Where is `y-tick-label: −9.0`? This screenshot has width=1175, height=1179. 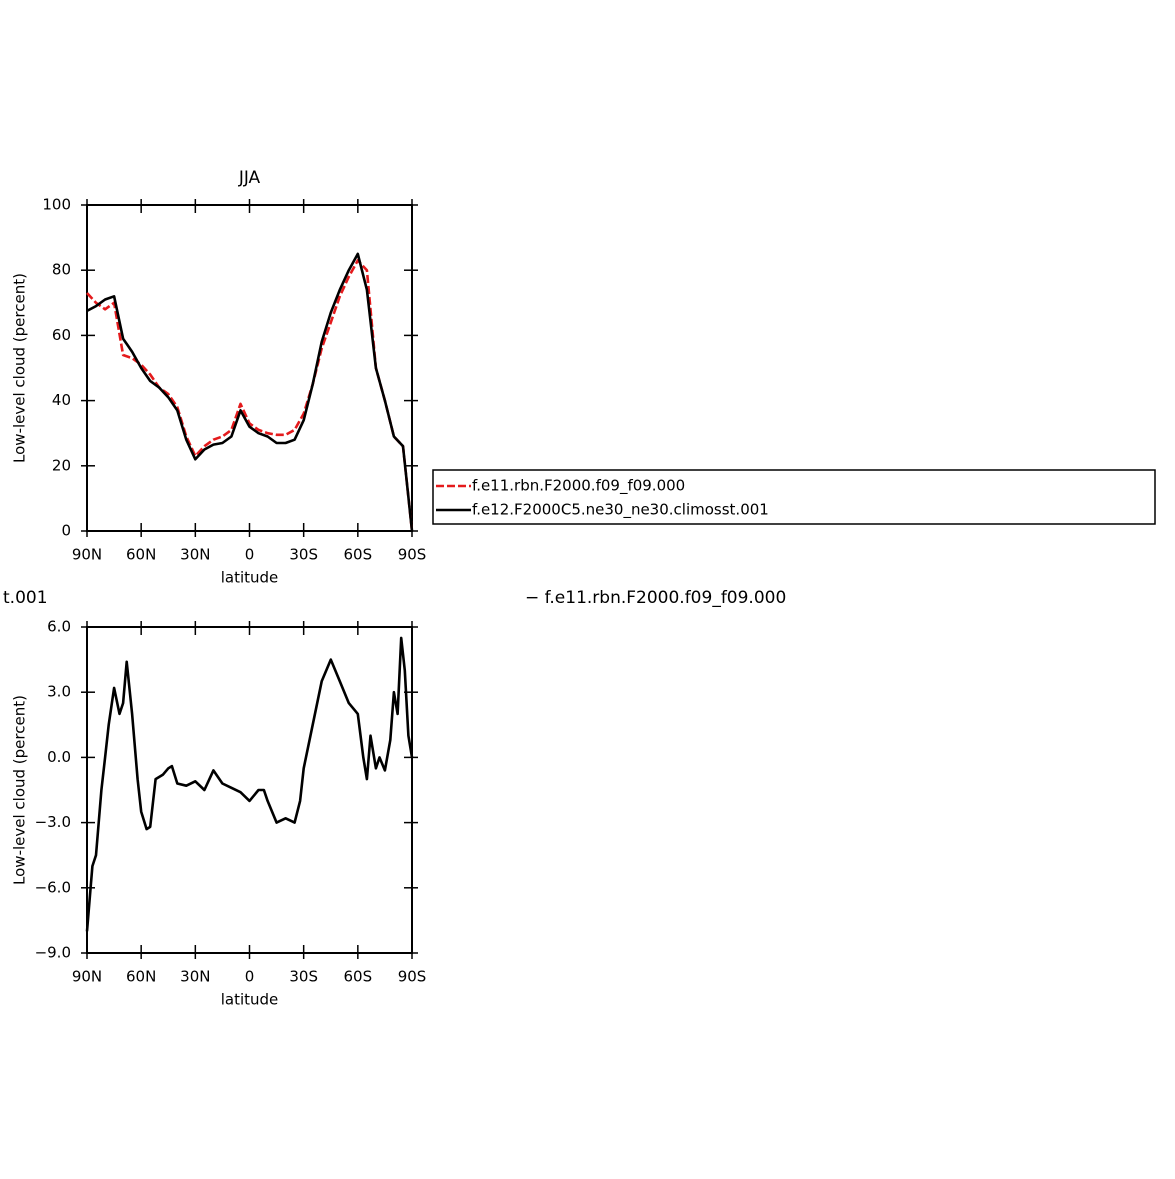 y-tick-label: −9.0 is located at coordinates (53, 953).